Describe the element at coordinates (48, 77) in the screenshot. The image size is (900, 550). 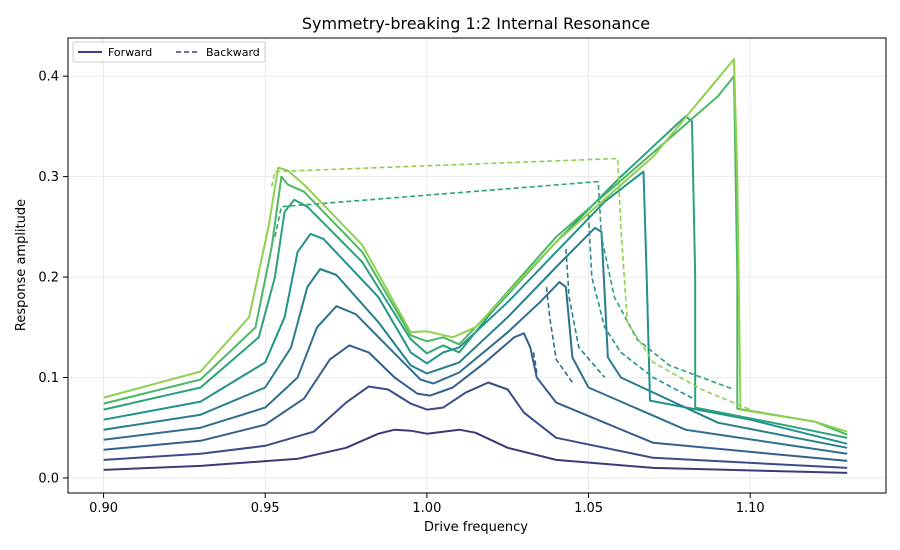
I see `y-tick-label: 0.4` at that location.